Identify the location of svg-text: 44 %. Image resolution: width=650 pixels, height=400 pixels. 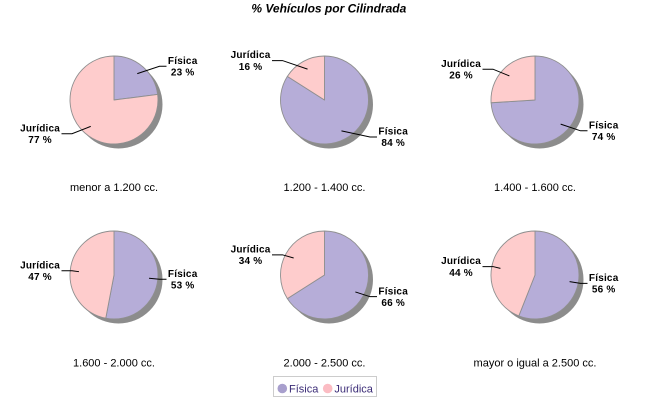
(461, 273).